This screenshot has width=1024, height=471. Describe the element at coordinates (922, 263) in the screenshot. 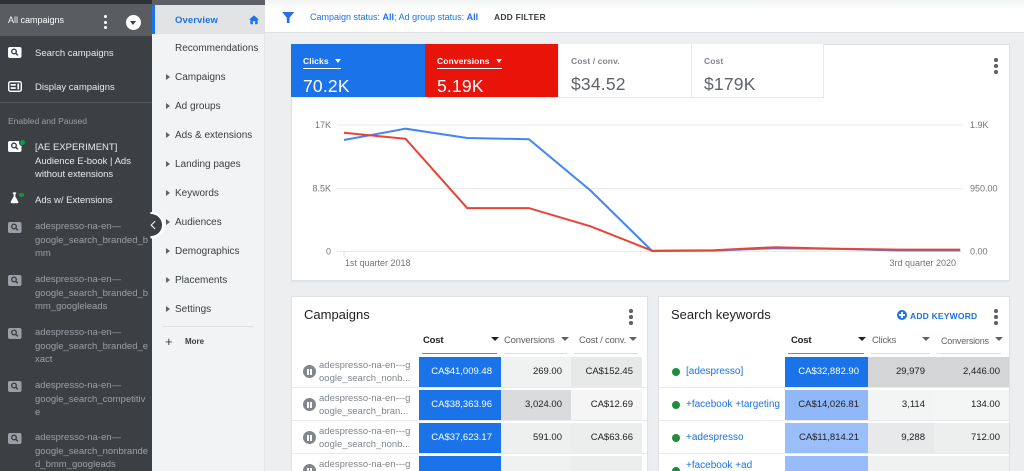

I see `svg-text: 3rd quarter 2020` at that location.